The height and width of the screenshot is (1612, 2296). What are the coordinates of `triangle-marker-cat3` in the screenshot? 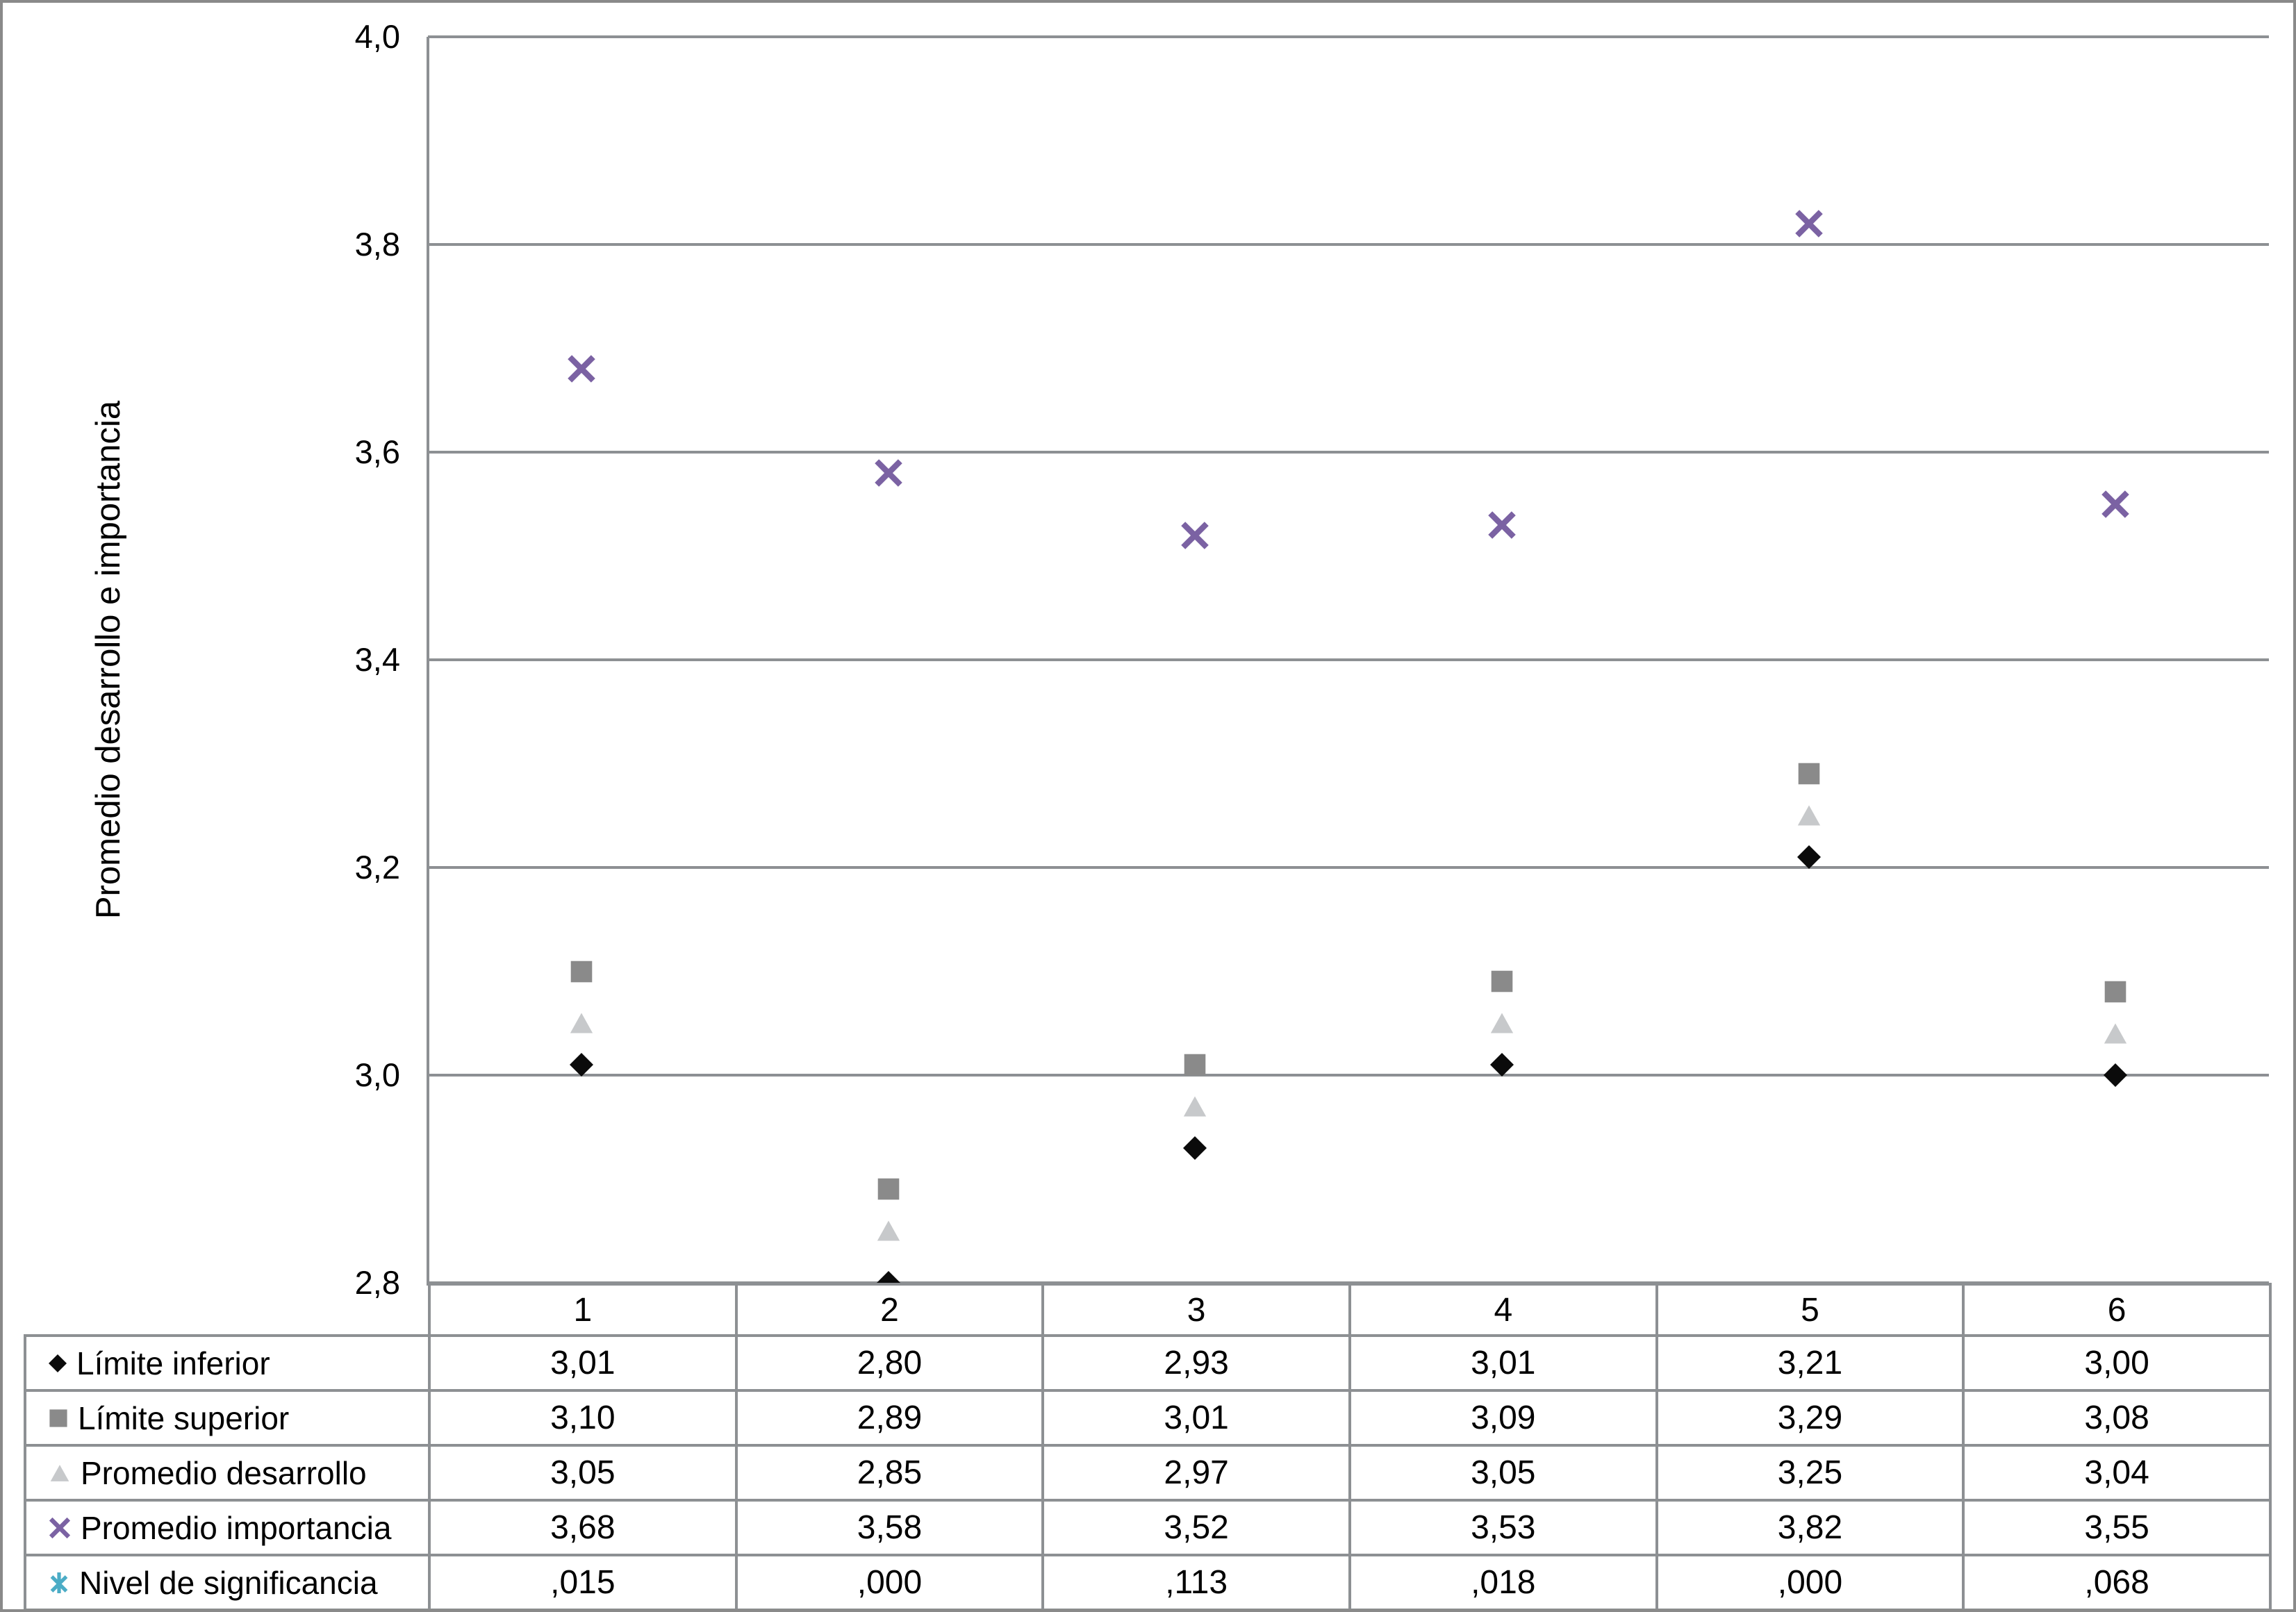 It's located at (1195, 1106).